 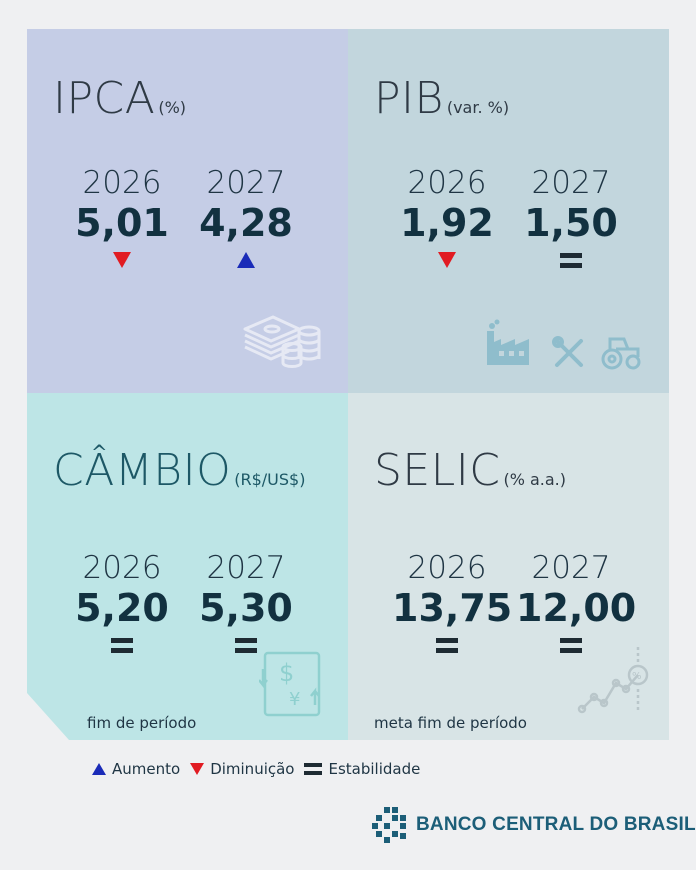 What do you see at coordinates (447, 223) in the screenshot?
I see `forecast-value: 1,92` at bounding box center [447, 223].